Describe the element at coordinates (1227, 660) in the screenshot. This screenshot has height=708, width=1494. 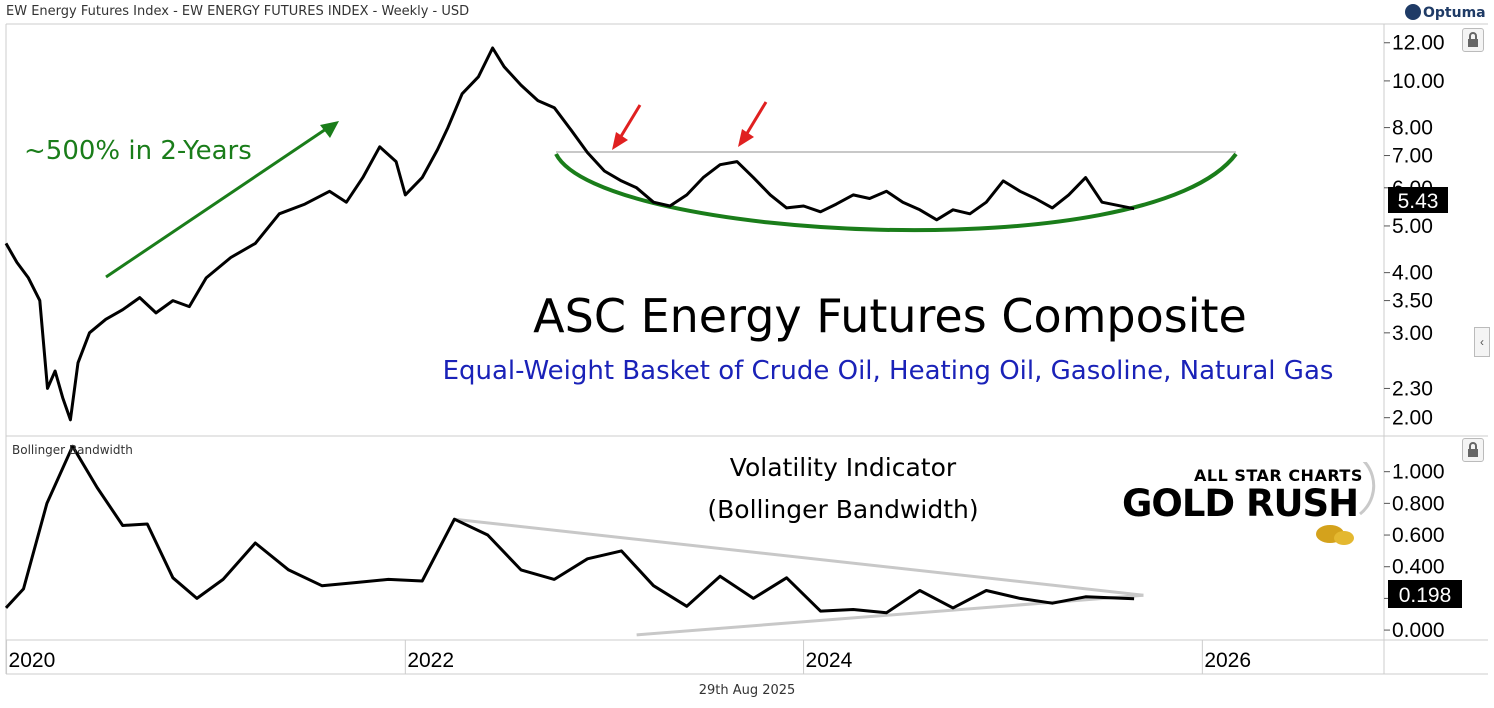
I see `date-tick-label: 2026` at that location.